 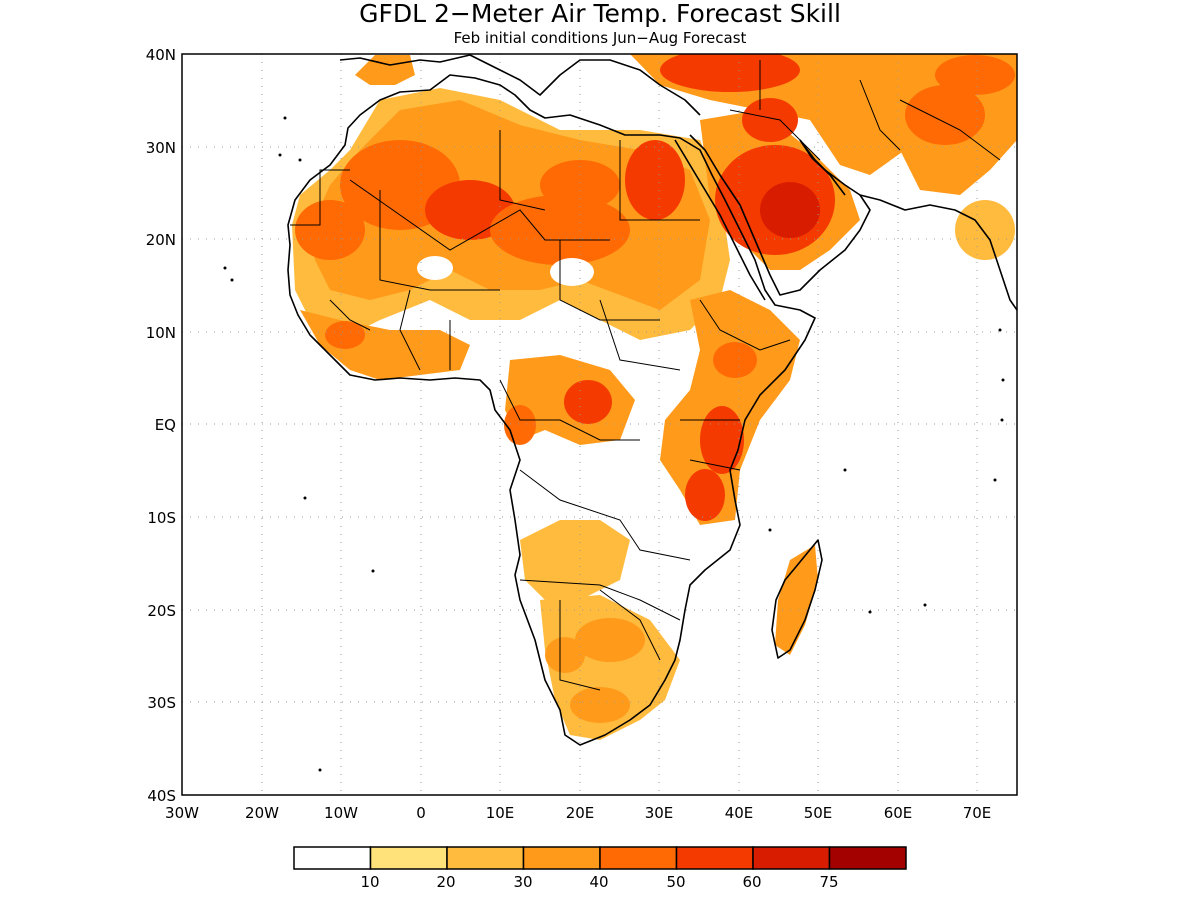 What do you see at coordinates (739, 813) in the screenshot?
I see `lon-label: 40E` at bounding box center [739, 813].